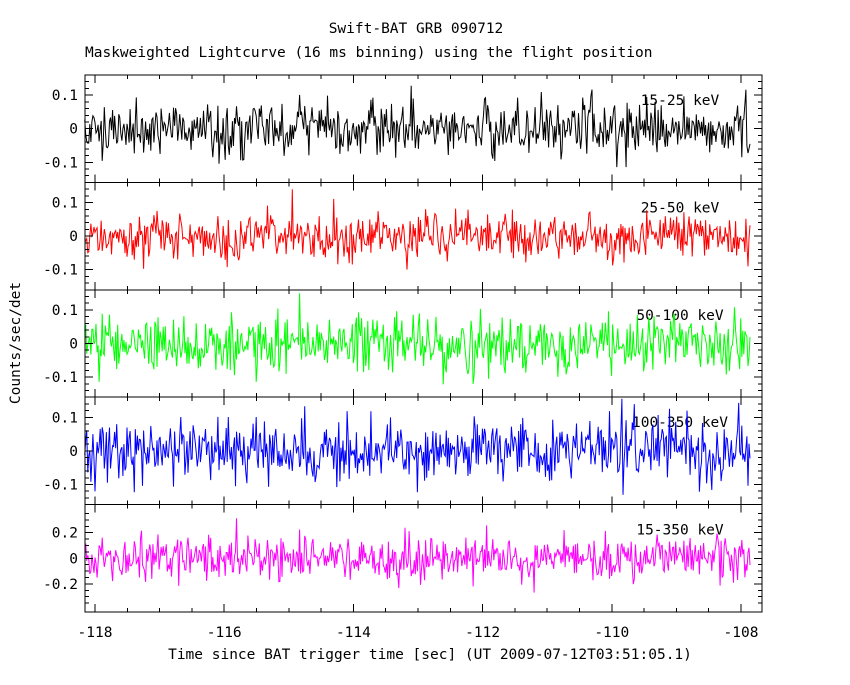 The width and height of the screenshot is (850, 685). I want to click on x-tick-label: -108, so click(741, 633).